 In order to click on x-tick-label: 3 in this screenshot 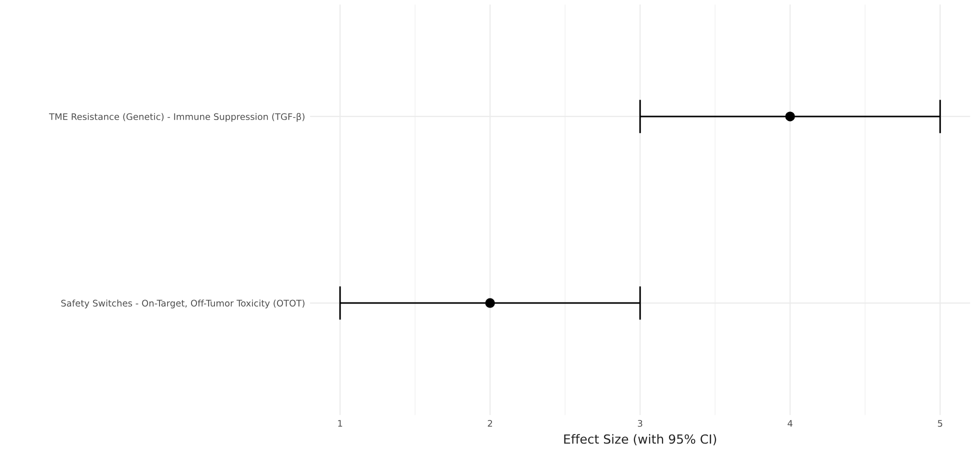, I will do `click(640, 423)`.